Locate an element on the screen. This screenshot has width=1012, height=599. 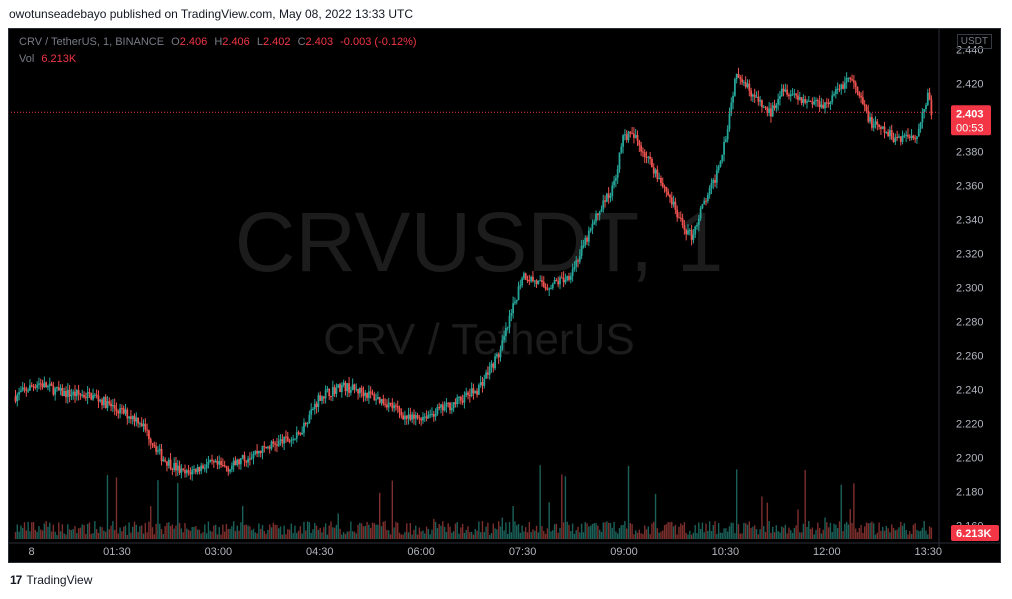
symbol-text: CRV / TetherUS, 1, BINANCE is located at coordinates (92, 42).